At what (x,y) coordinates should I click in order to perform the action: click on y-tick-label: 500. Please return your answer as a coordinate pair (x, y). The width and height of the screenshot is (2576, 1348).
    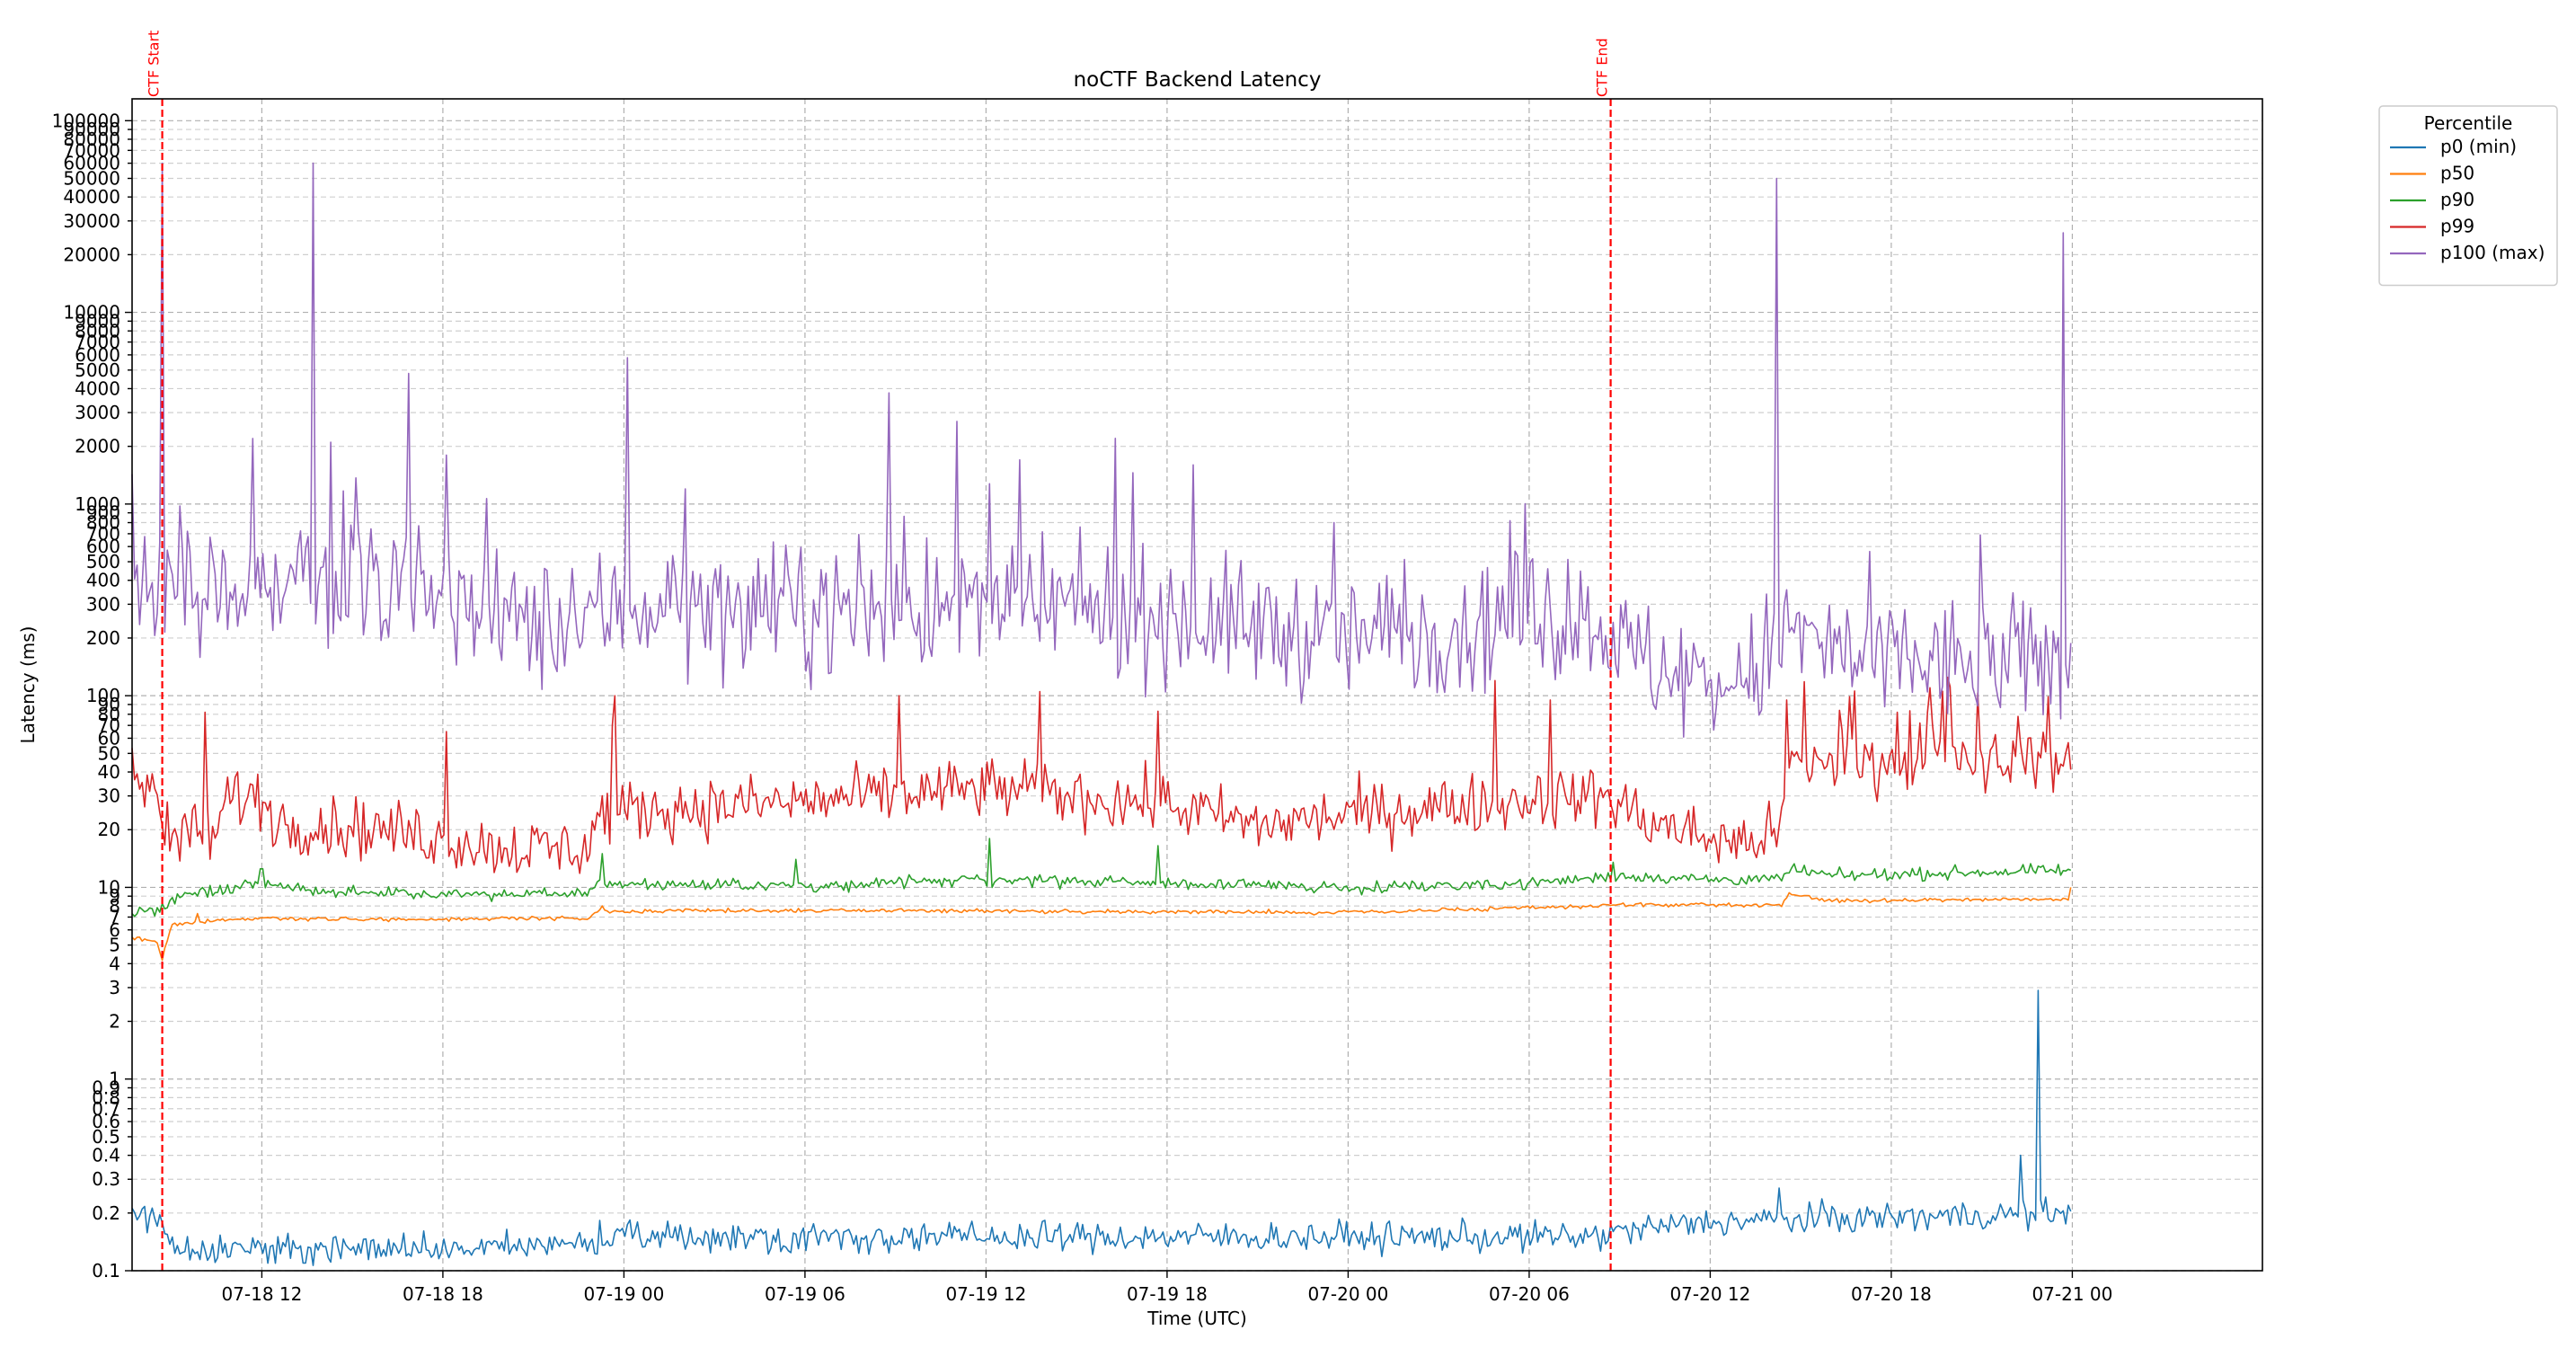
    Looking at the image, I should click on (103, 561).